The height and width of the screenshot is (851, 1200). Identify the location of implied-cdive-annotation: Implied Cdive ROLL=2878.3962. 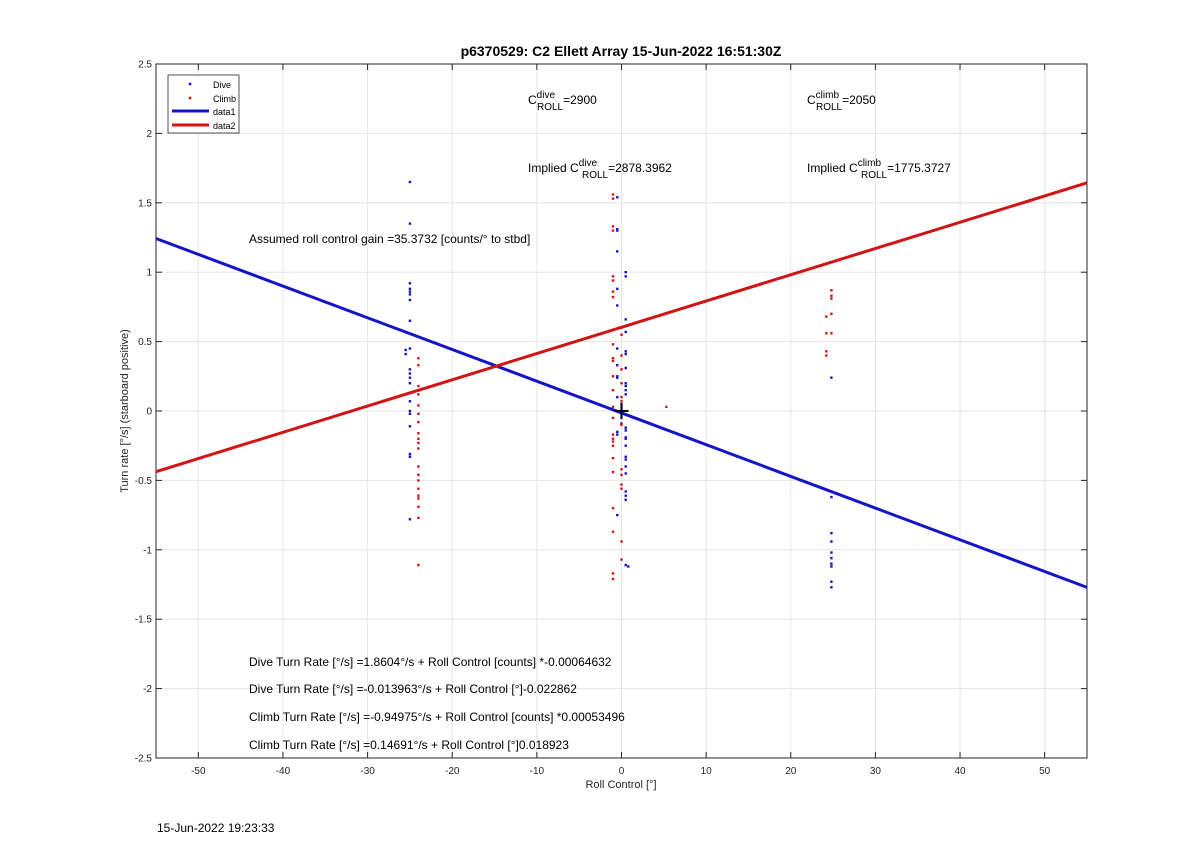
(600, 169).